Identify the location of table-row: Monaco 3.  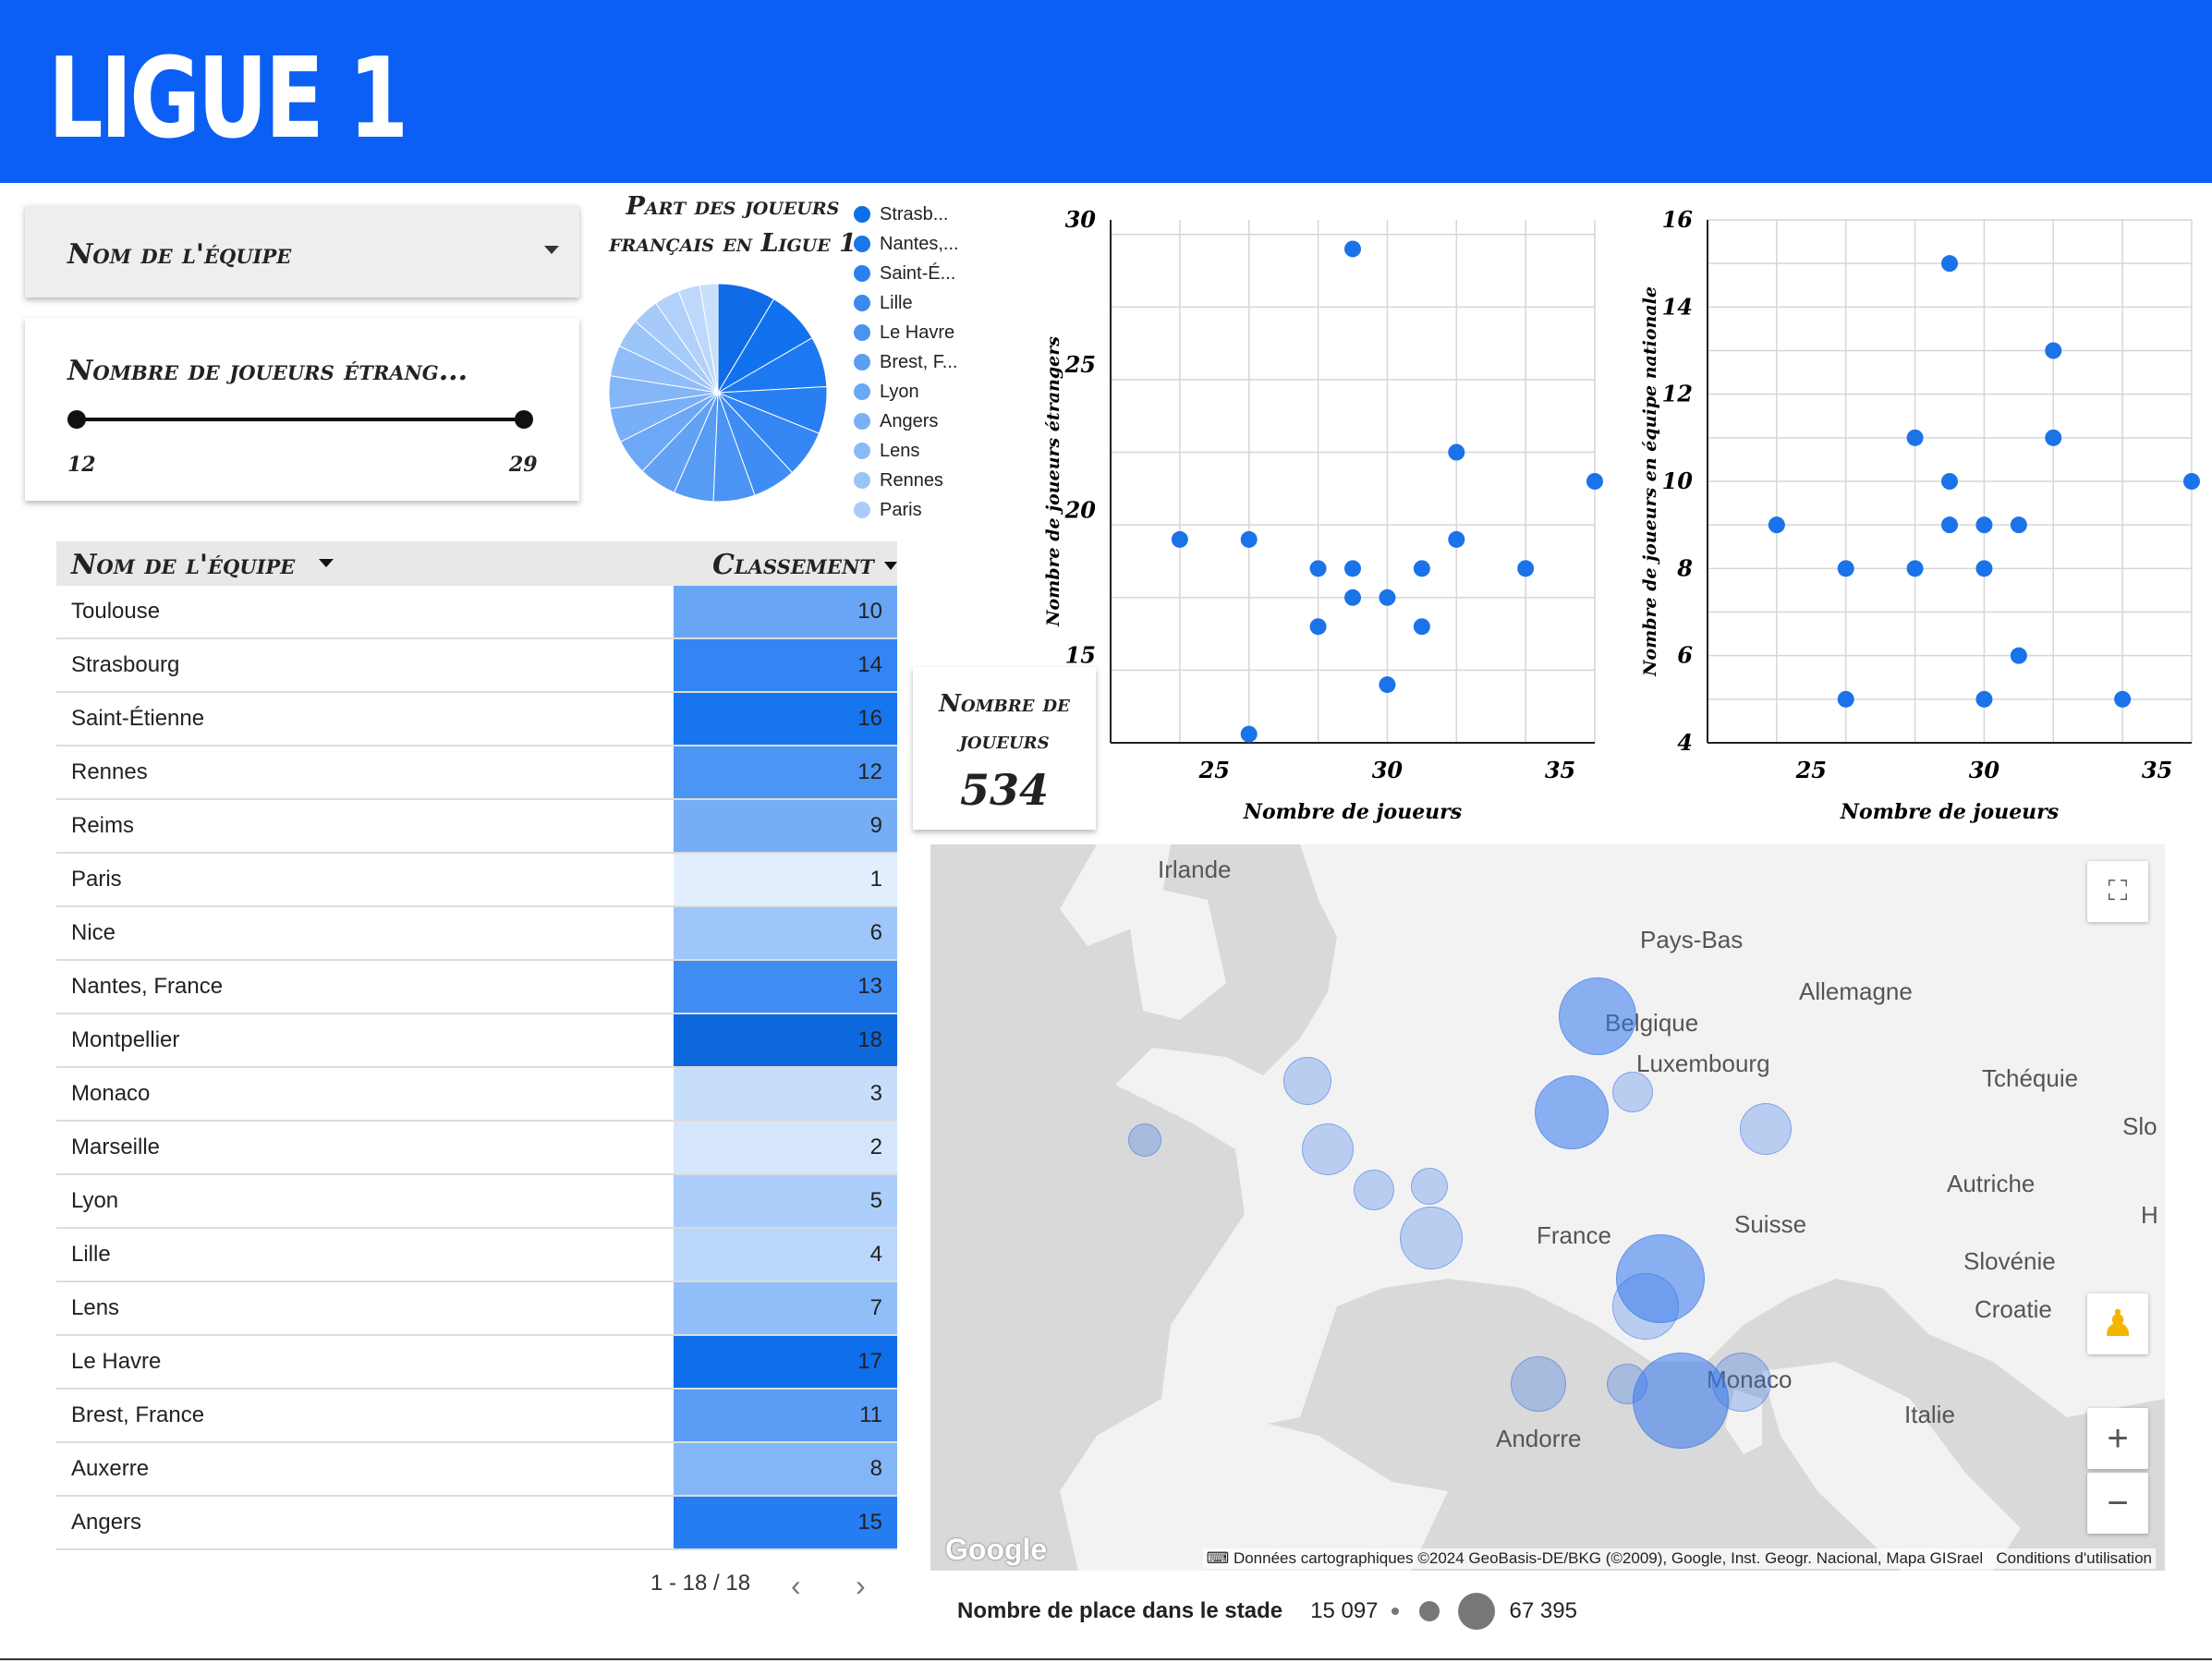
(476, 1095).